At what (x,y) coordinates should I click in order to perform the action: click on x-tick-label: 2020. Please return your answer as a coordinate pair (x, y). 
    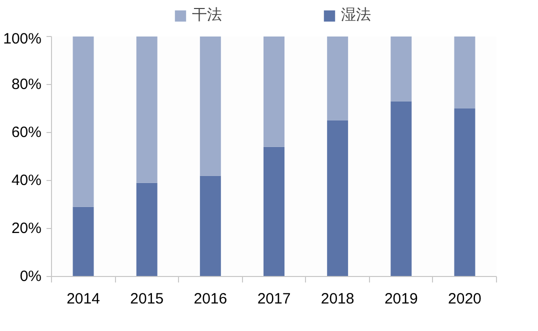
    Looking at the image, I should click on (465, 299).